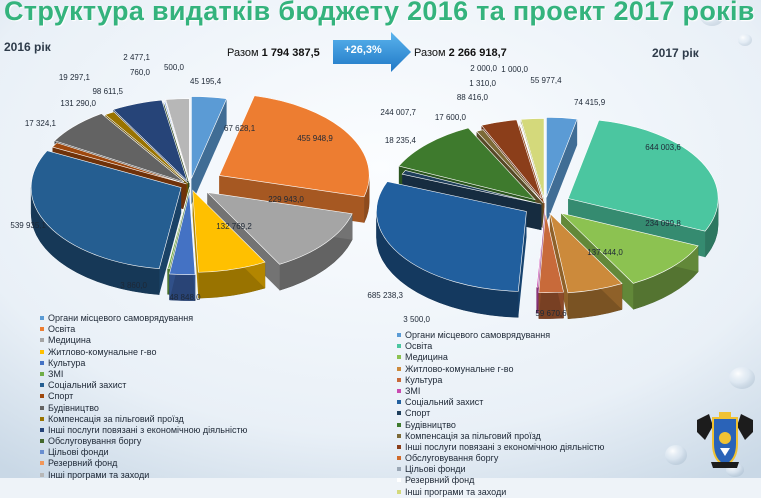  Describe the element at coordinates (290, 53) in the screenshot. I see `total-2016-value: 1 794 387,5` at that location.